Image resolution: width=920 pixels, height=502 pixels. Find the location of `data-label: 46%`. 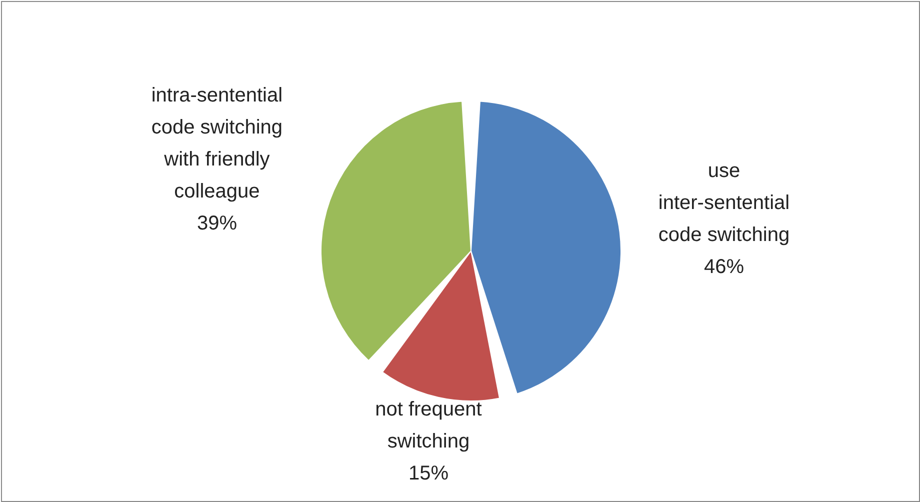

data-label: 46% is located at coordinates (724, 267).